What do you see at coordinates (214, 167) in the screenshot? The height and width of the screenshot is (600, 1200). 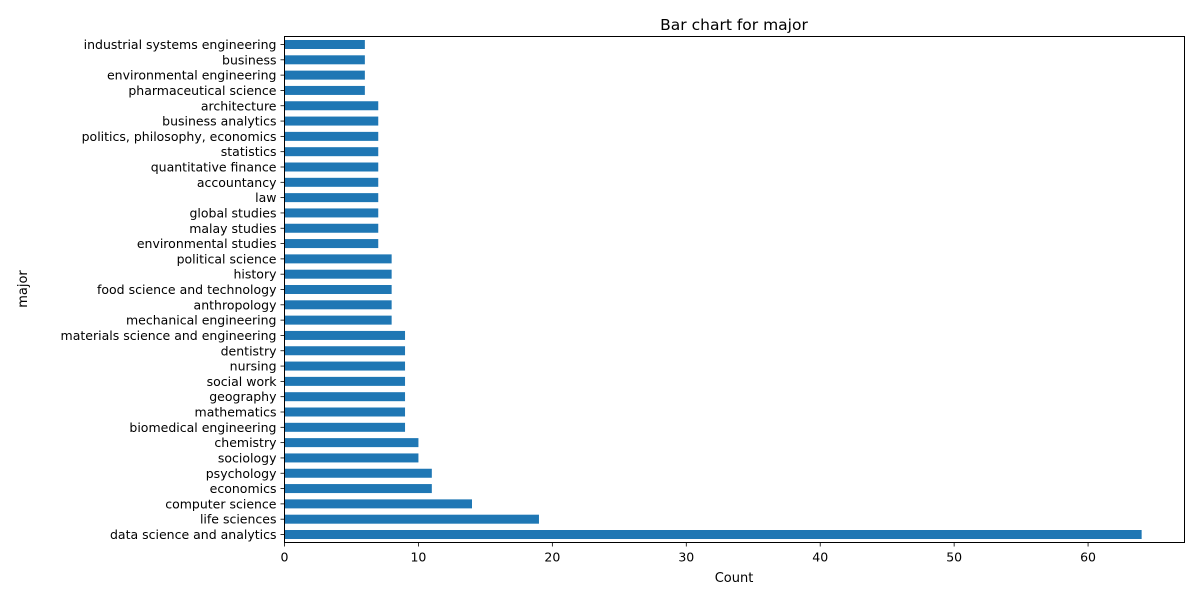 I see `y-tick-label: quantitative finance` at bounding box center [214, 167].